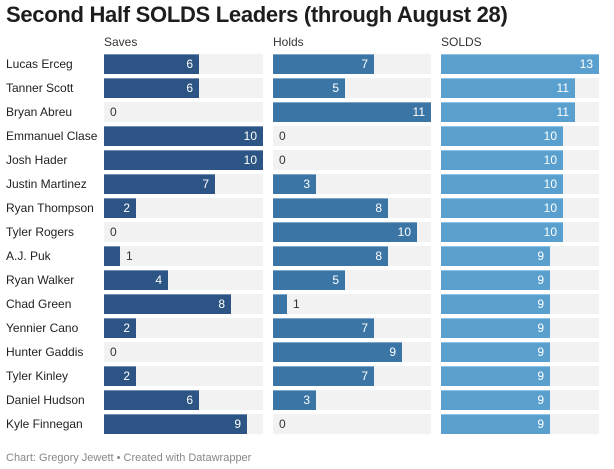  Describe the element at coordinates (288, 42) in the screenshot. I see `column-header-holds: Holds` at that location.